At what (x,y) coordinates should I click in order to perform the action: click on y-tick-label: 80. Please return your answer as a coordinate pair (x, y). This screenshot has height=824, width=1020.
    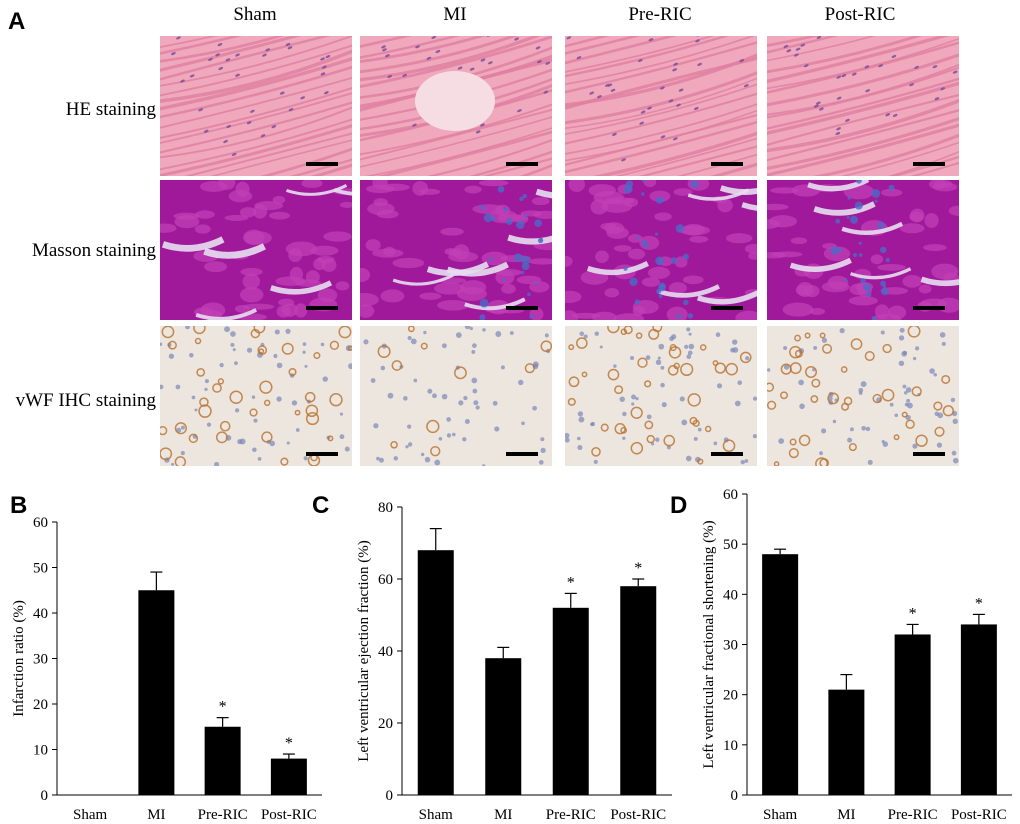
    Looking at the image, I should click on (385, 508).